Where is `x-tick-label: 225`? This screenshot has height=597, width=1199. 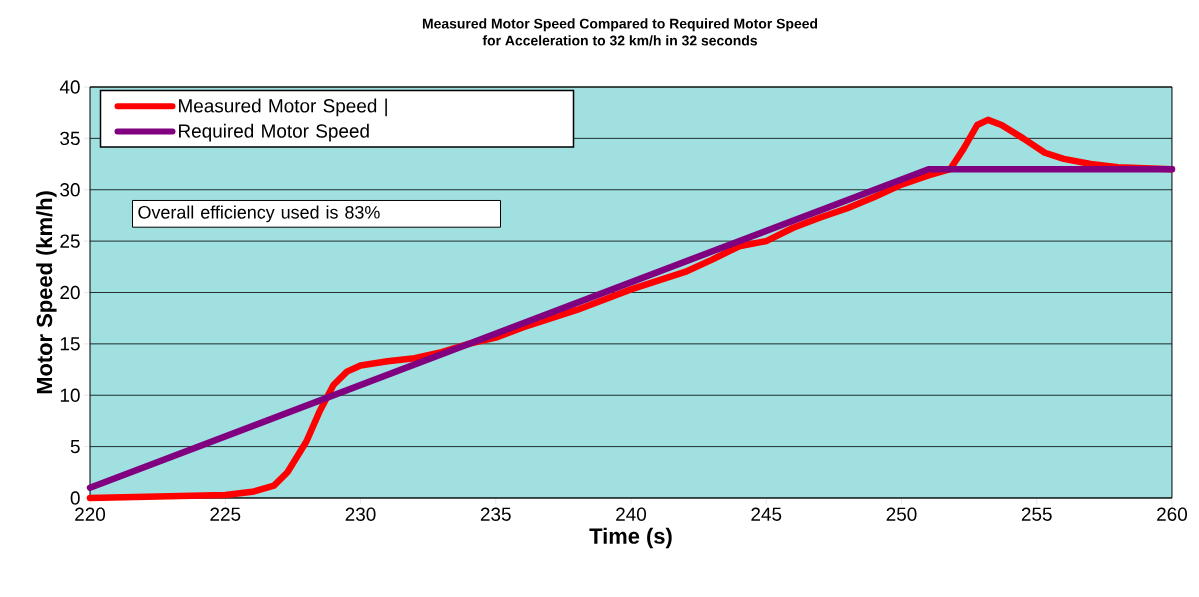
x-tick-label: 225 is located at coordinates (225, 514).